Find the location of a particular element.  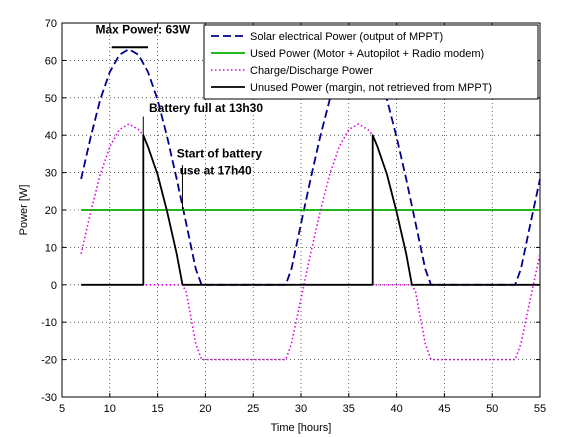

y-tick-label: -30 is located at coordinates (49, 398).